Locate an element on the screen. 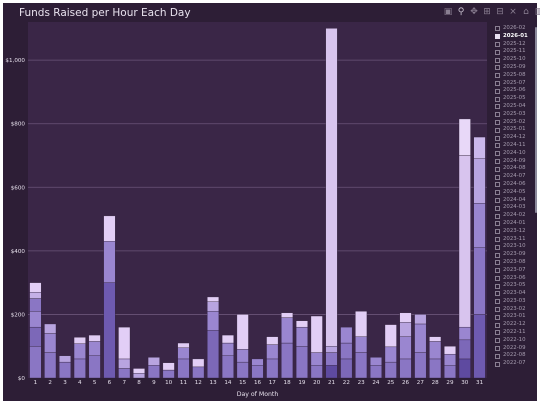 This screenshot has height=405, width=540. legend-item: 2023-12 is located at coordinates (515, 232).